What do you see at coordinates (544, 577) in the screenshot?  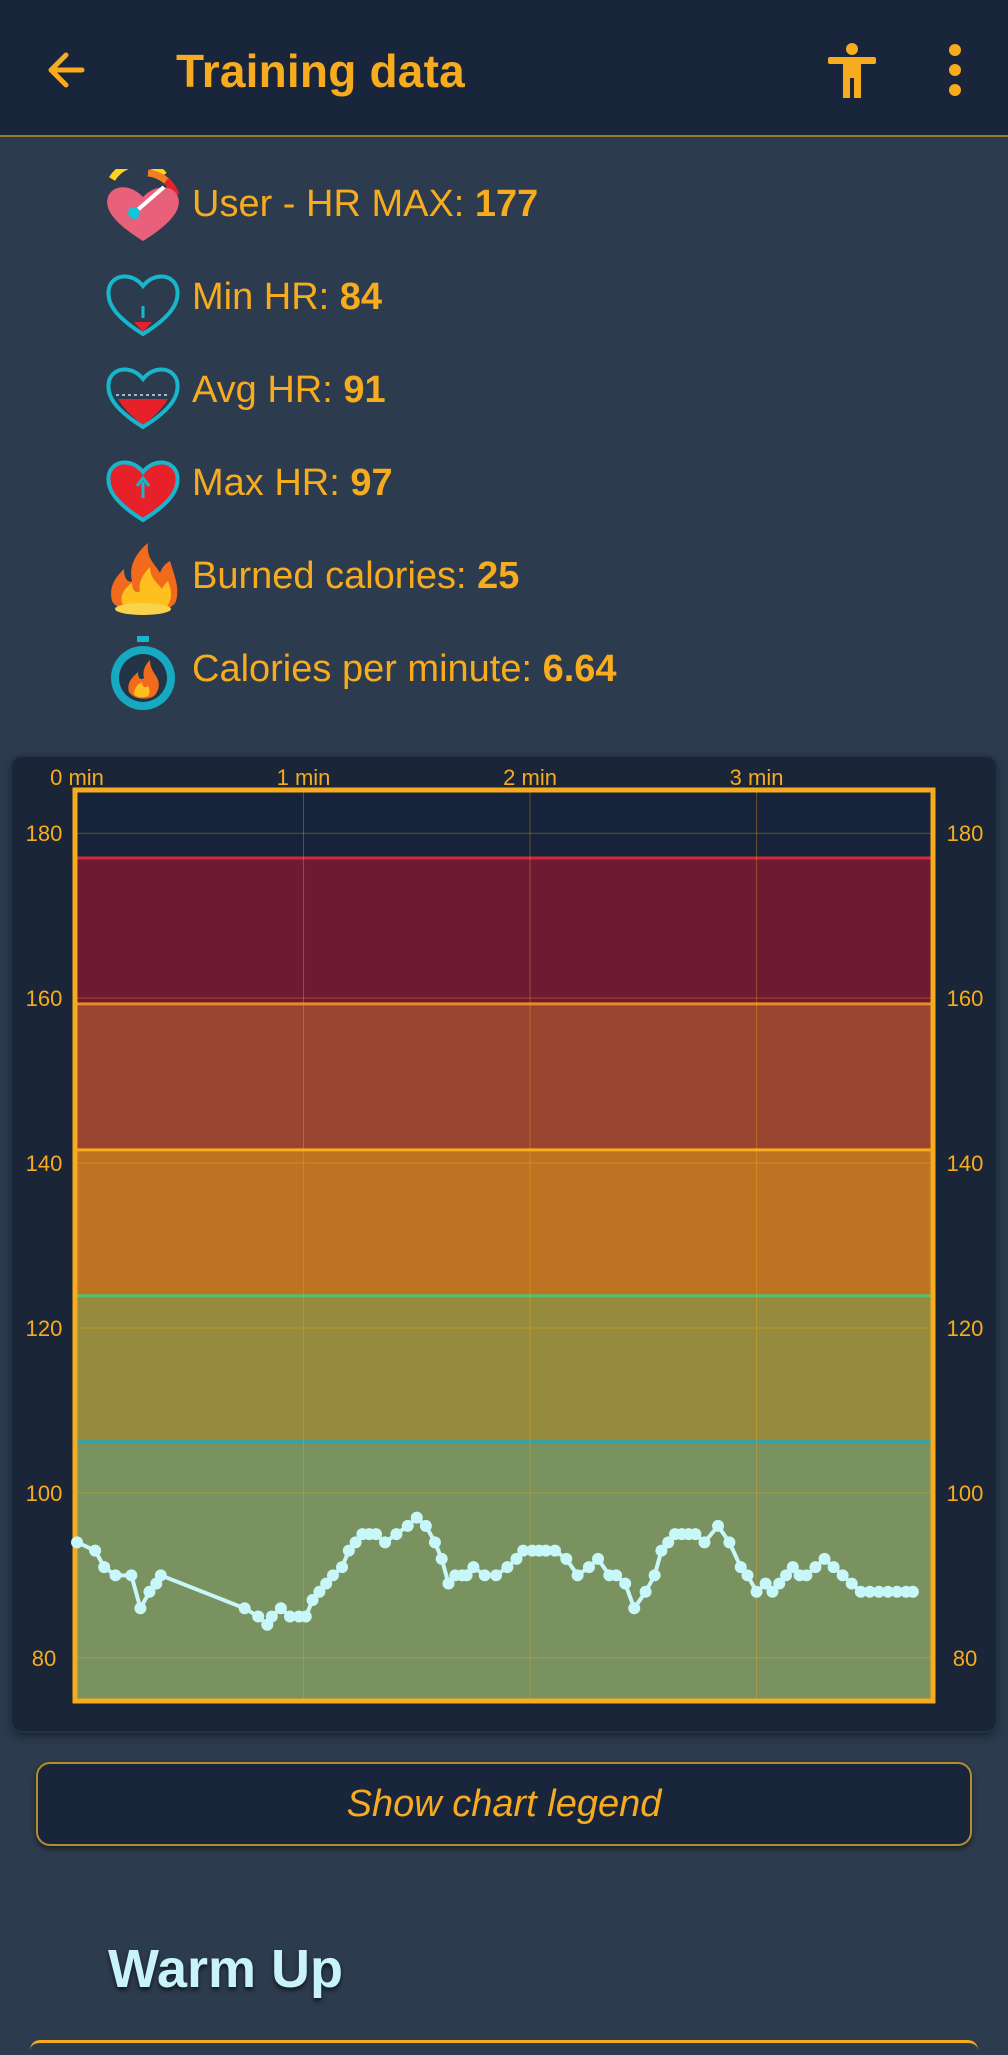 I see `stat-burned-calories: Burned calories: 25` at bounding box center [544, 577].